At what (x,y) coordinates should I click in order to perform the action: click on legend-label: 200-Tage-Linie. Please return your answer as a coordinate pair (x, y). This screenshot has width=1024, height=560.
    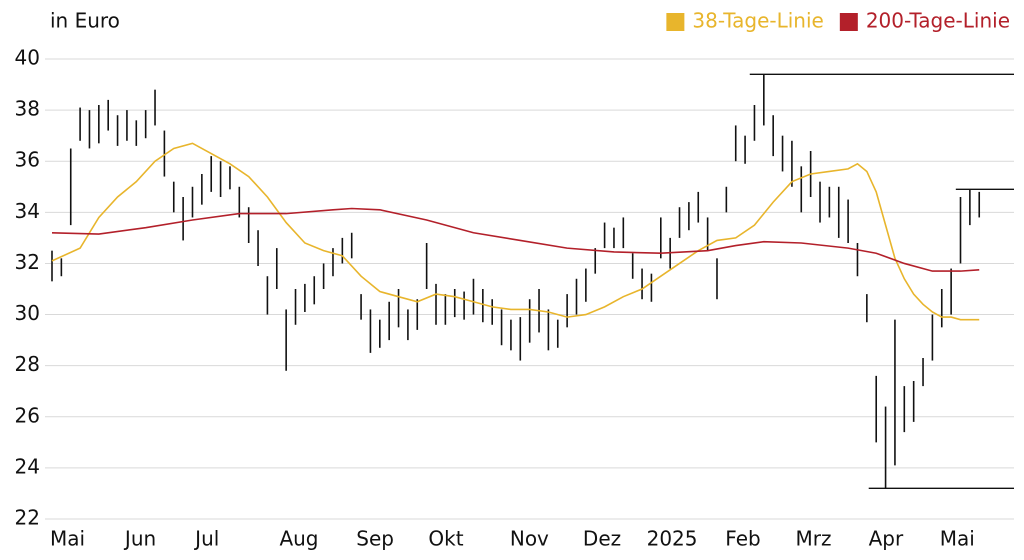
    Looking at the image, I should click on (938, 21).